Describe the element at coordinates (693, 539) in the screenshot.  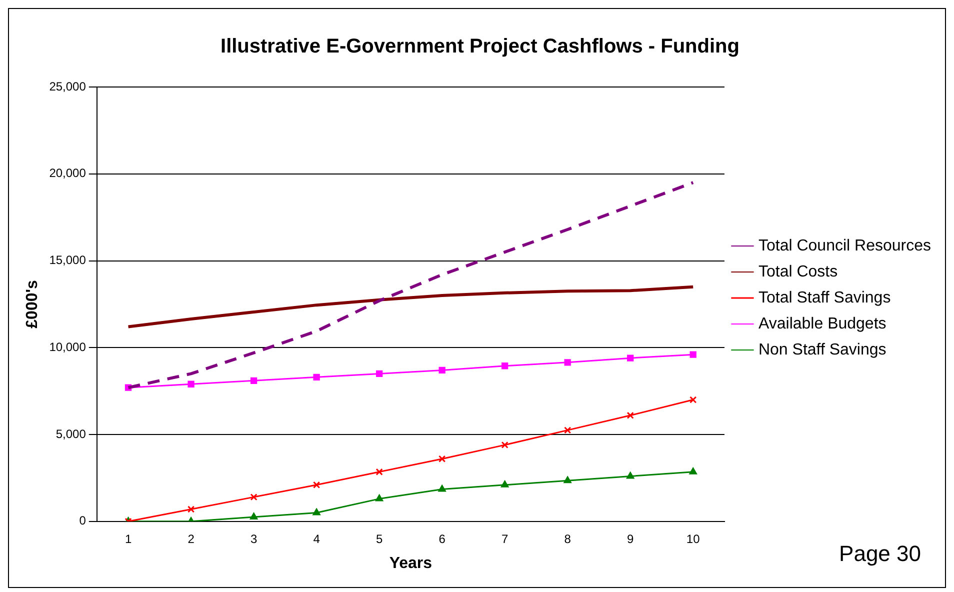
I see `x-tick-label: 10` at that location.